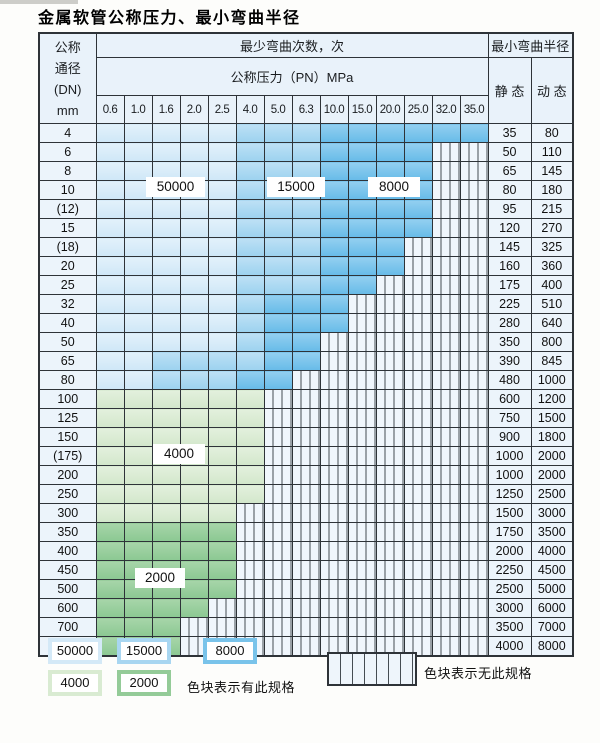 This screenshot has height=743, width=600. Describe the element at coordinates (552, 380) in the screenshot. I see `dynamic-radius-value: 1000` at that location.